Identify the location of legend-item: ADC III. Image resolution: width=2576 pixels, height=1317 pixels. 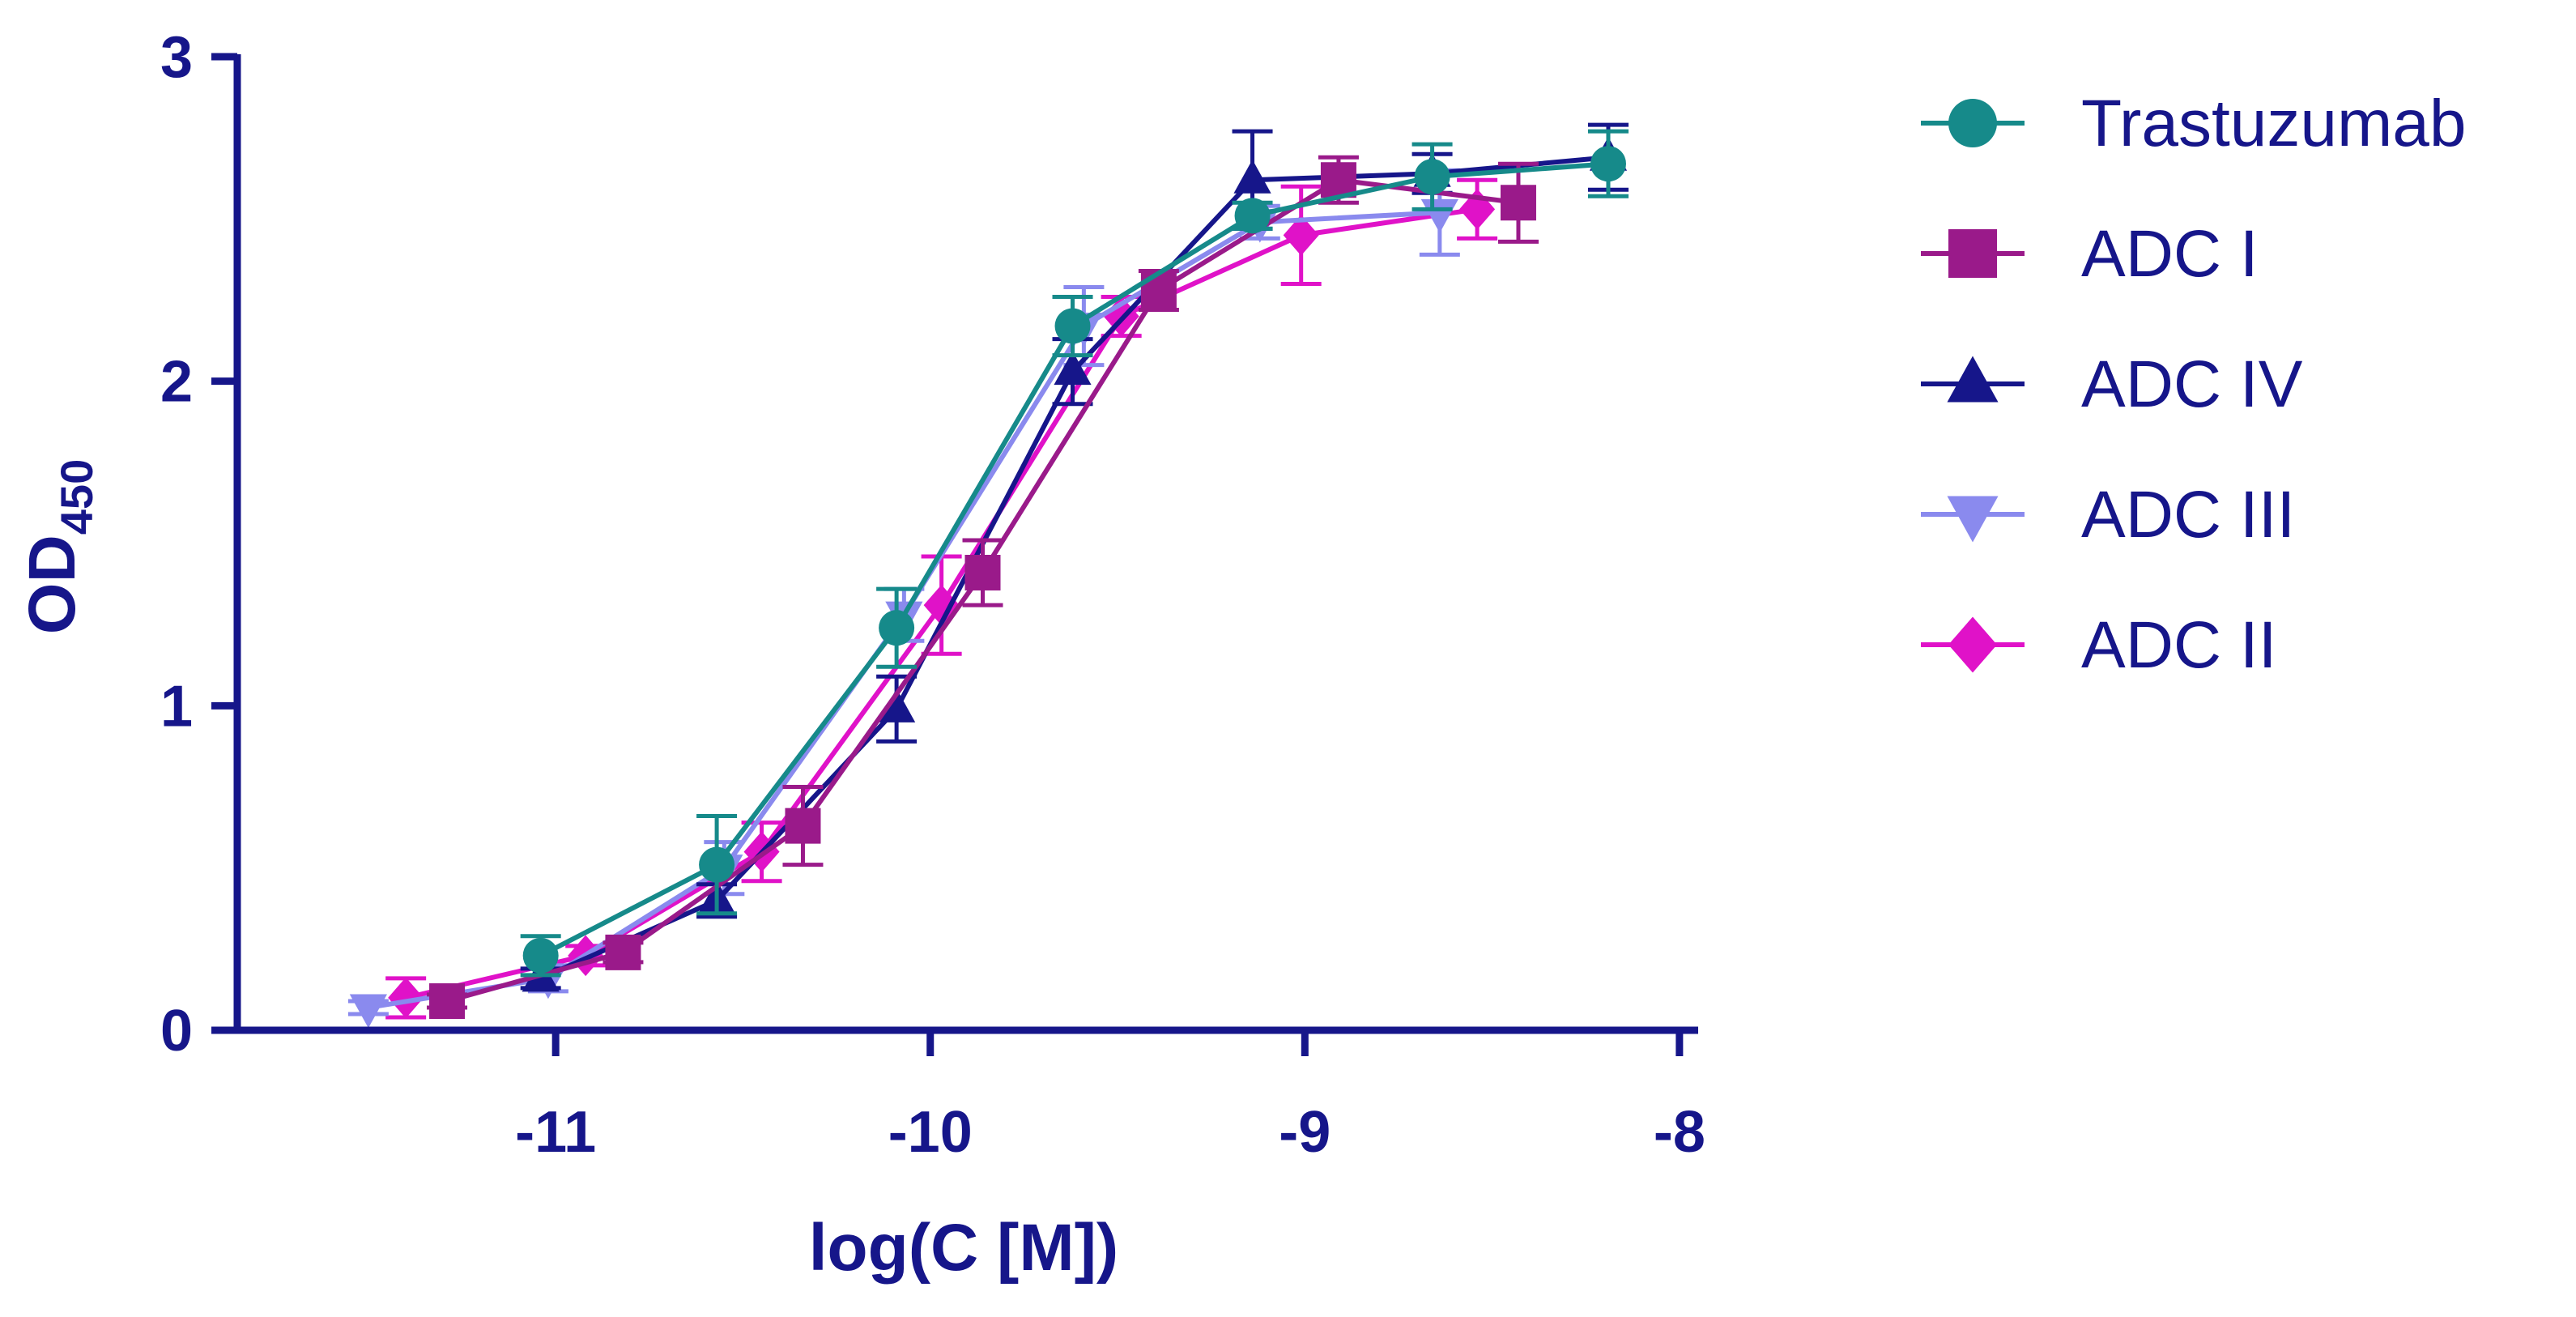
(2108, 515).